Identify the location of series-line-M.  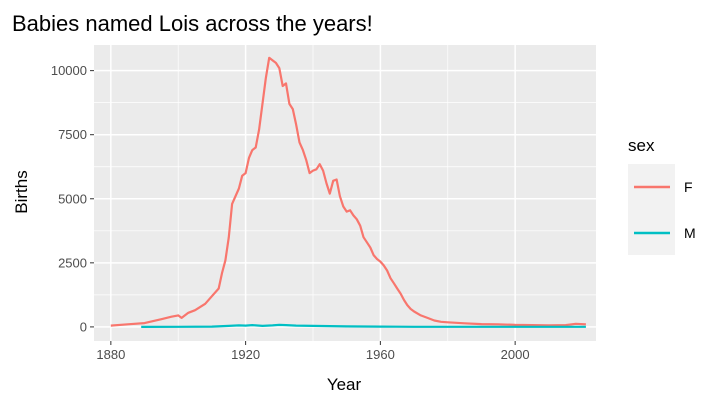
(363, 325).